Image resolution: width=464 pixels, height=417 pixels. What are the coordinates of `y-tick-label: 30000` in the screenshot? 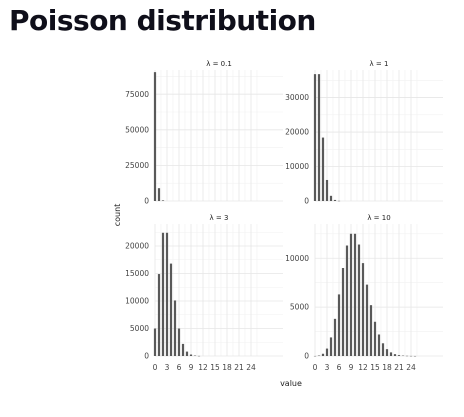 It's located at (297, 97).